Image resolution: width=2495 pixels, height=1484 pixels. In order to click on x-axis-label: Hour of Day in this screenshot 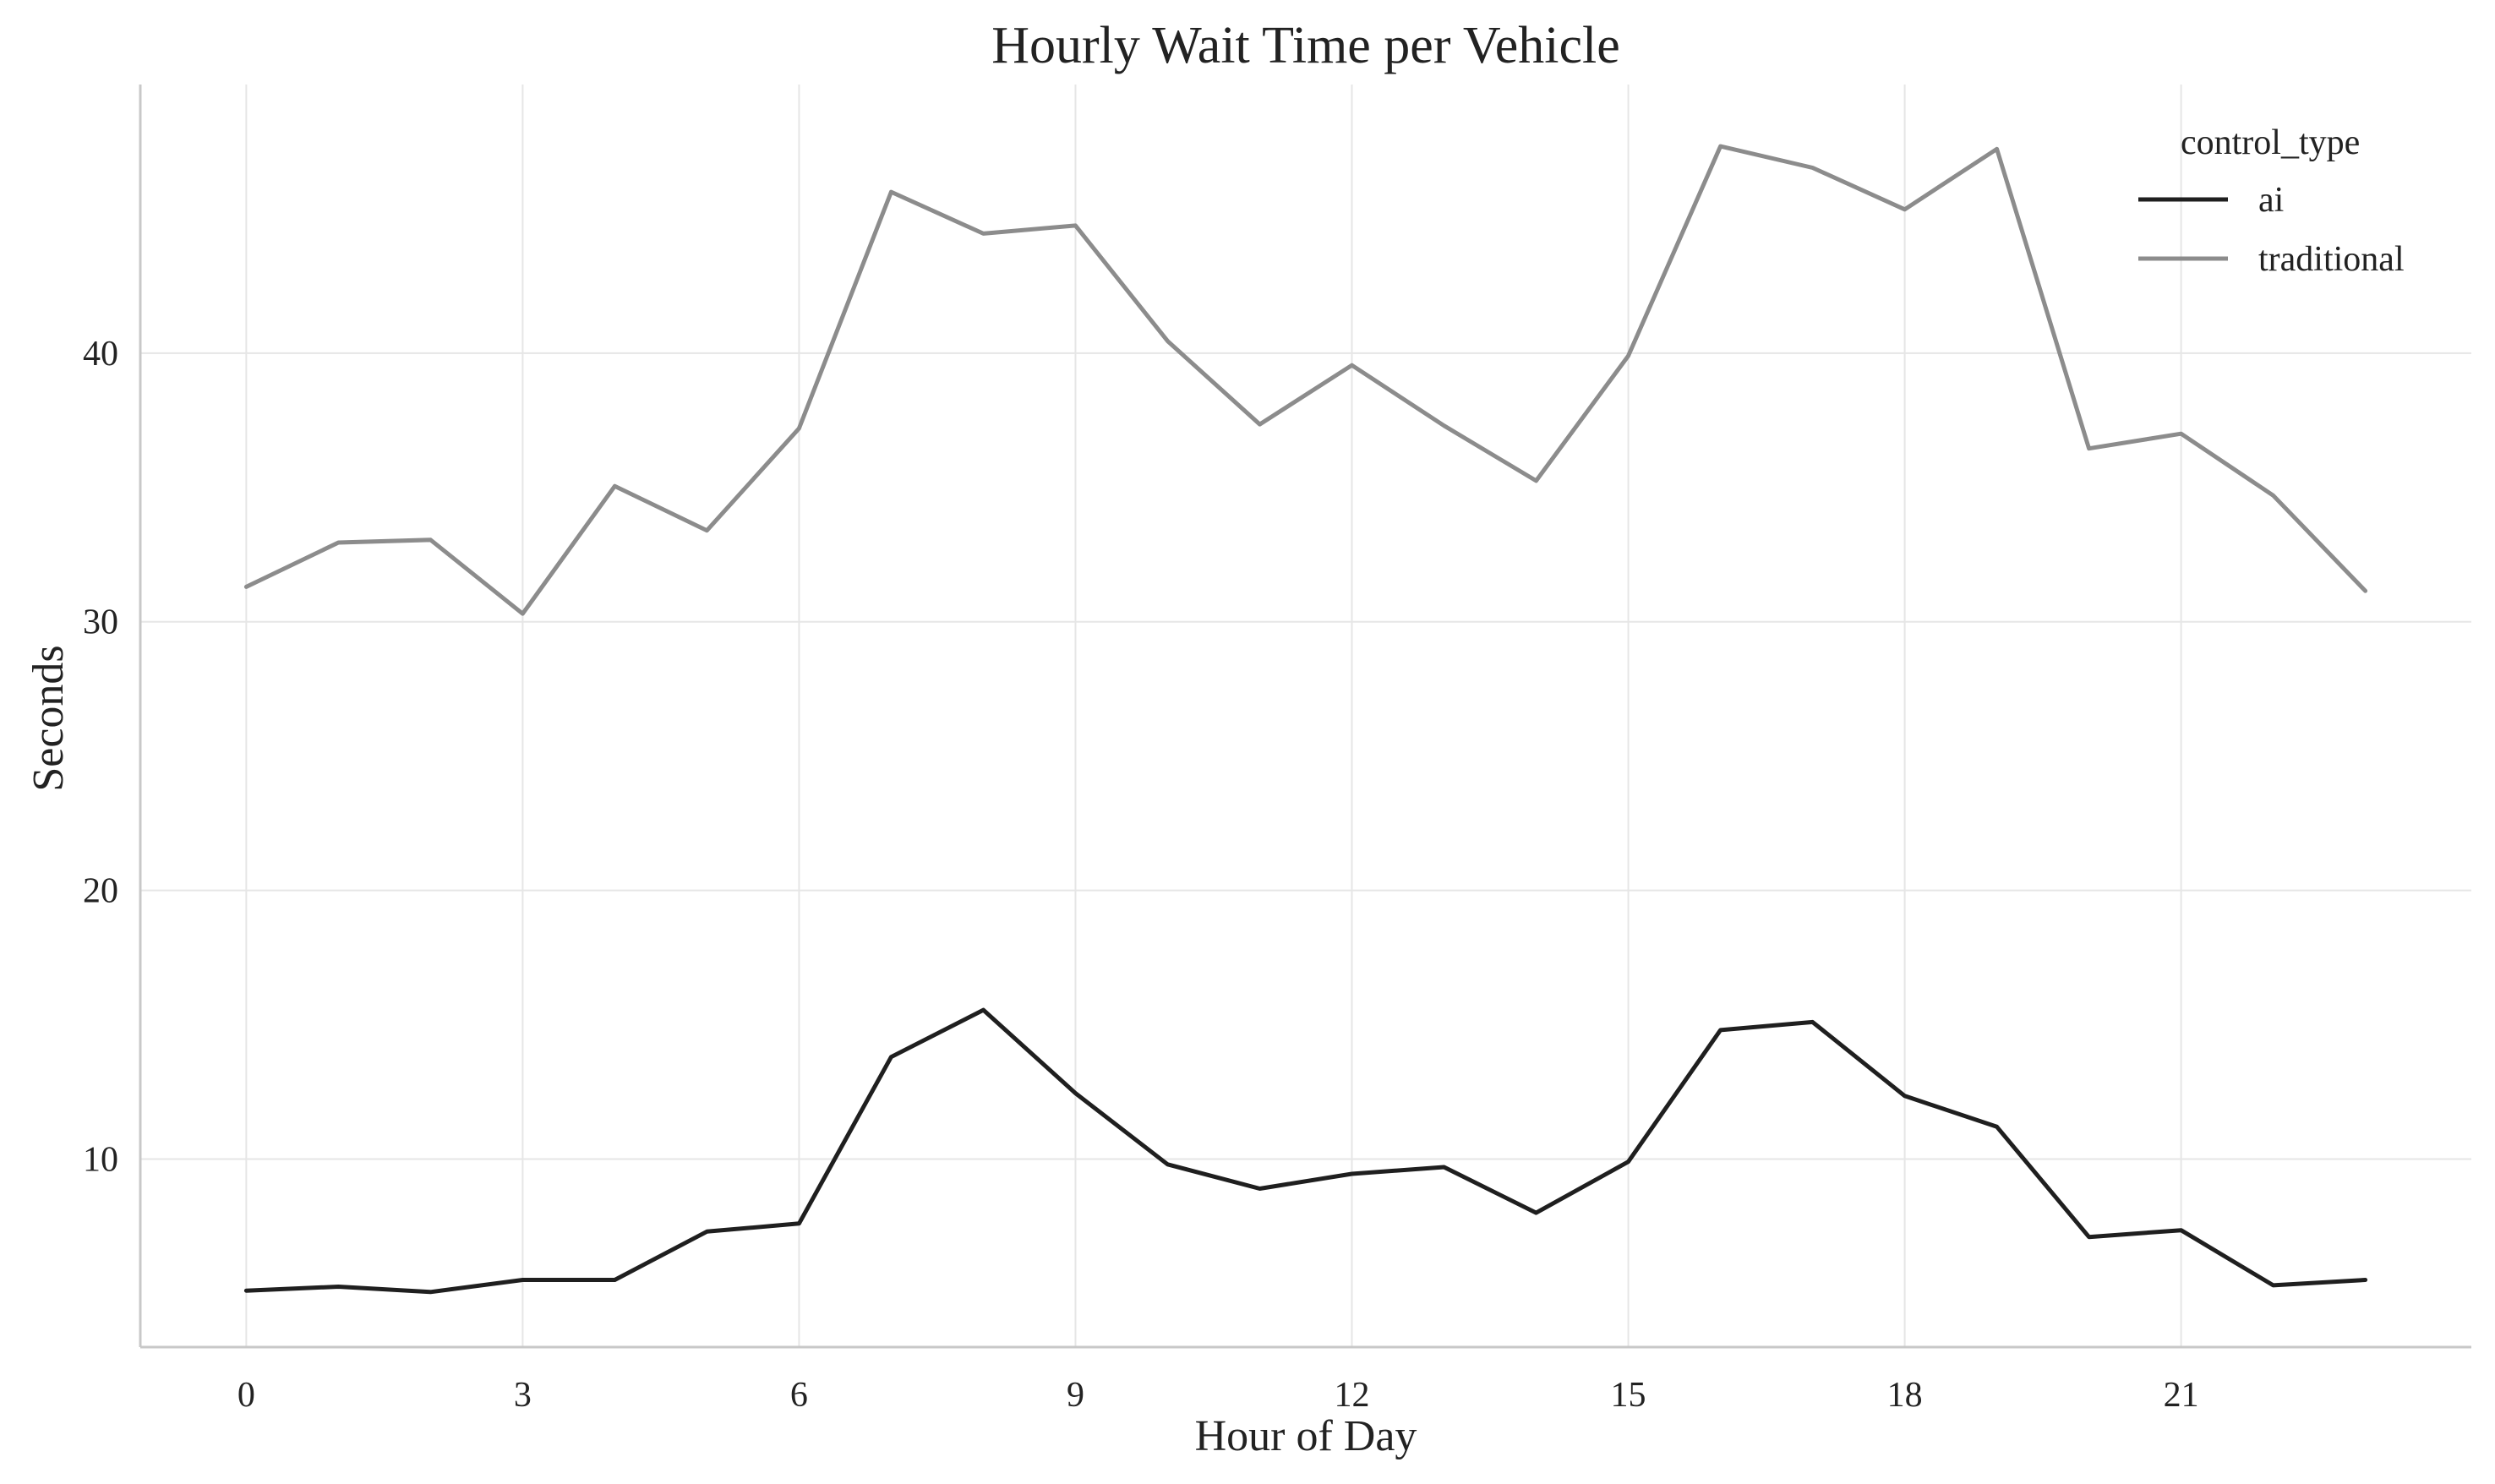, I will do `click(1306, 1436)`.